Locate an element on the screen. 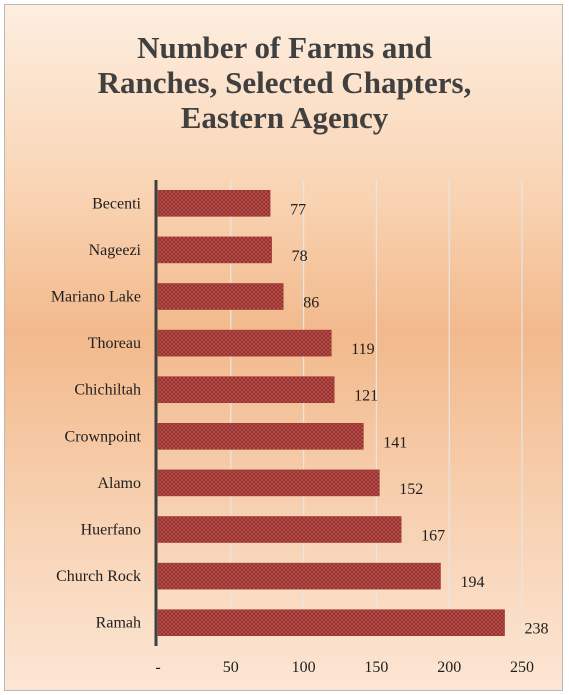 The width and height of the screenshot is (569, 695). category-label: Crownpoint is located at coordinates (103, 436).